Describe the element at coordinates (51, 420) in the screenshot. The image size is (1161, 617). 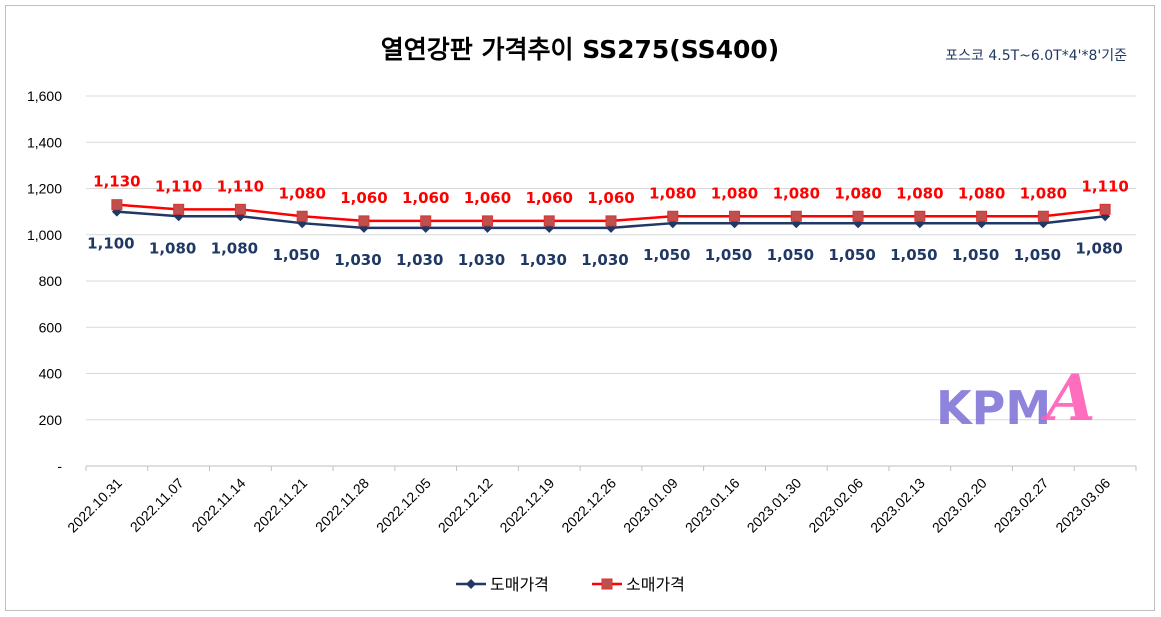
I see `y-tick-label: 200` at that location.